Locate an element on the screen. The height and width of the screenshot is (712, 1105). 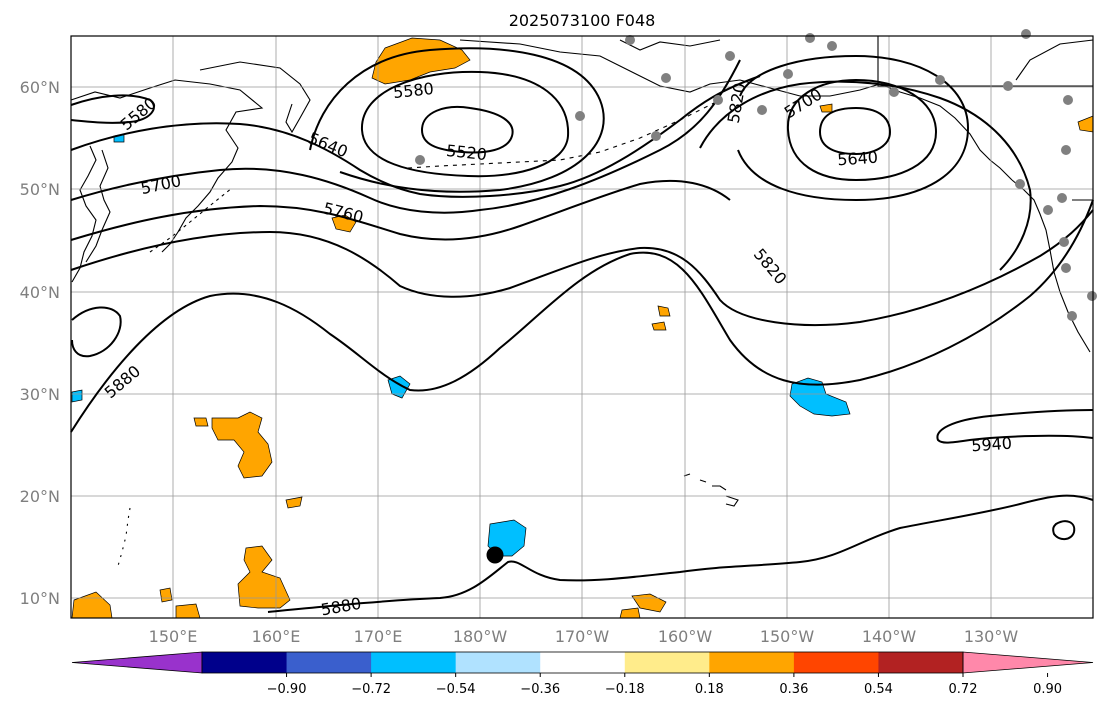
contour-label-5580-w: 5580 is located at coordinates (413, 90).